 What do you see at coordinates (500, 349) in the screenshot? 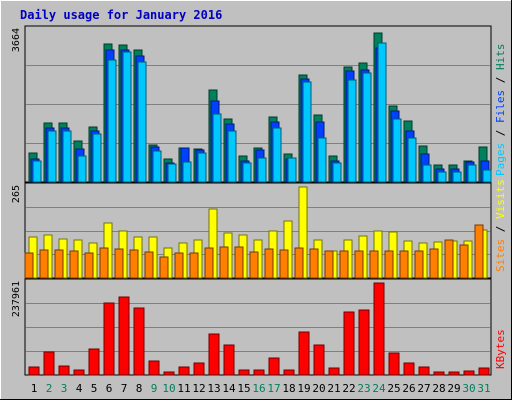
I see `legend-kbytes: KBytes` at bounding box center [500, 349].